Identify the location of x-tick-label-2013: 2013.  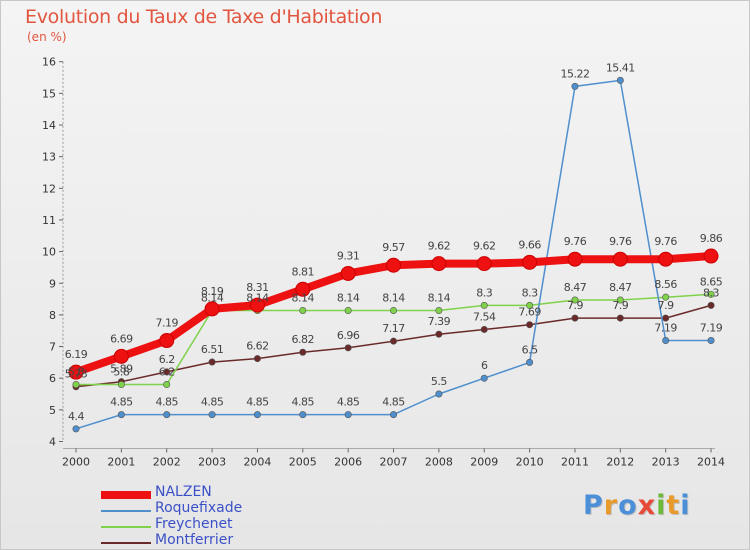
(666, 462).